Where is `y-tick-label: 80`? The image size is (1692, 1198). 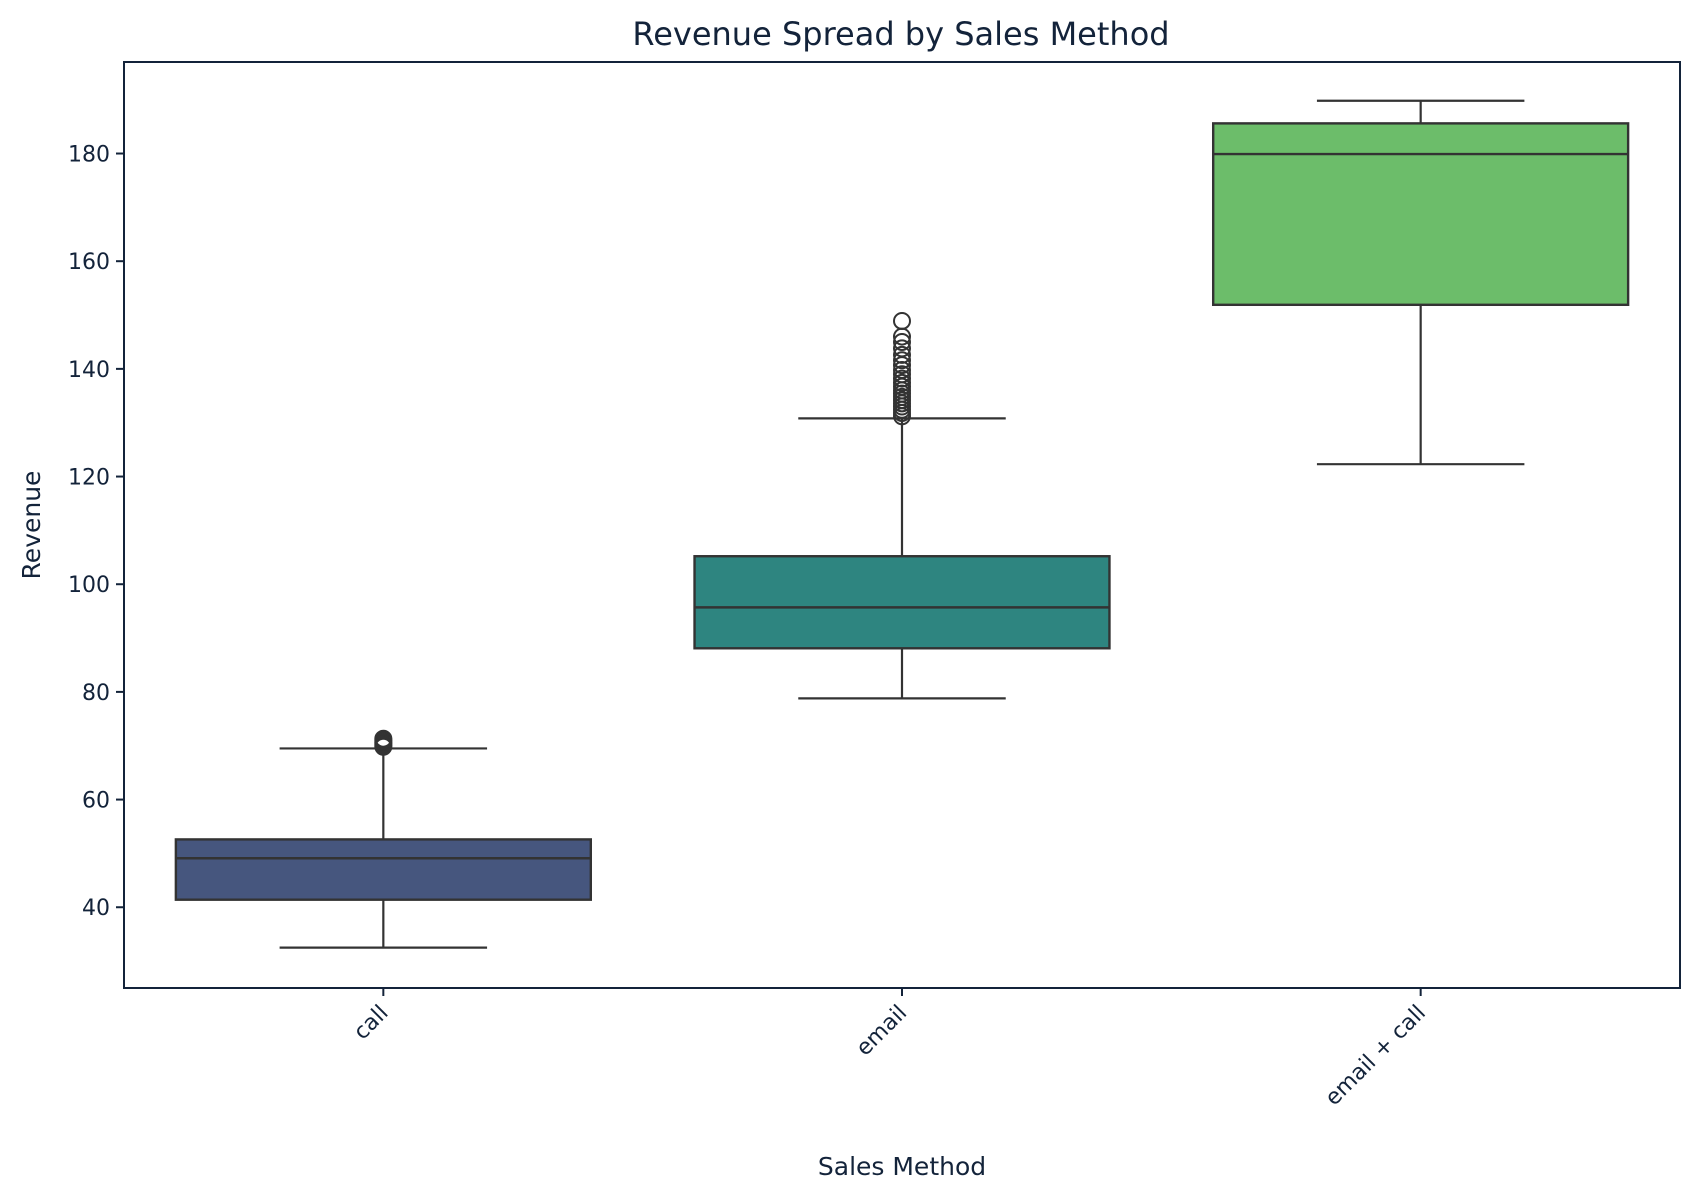 y-tick-label: 80 is located at coordinates (96, 693).